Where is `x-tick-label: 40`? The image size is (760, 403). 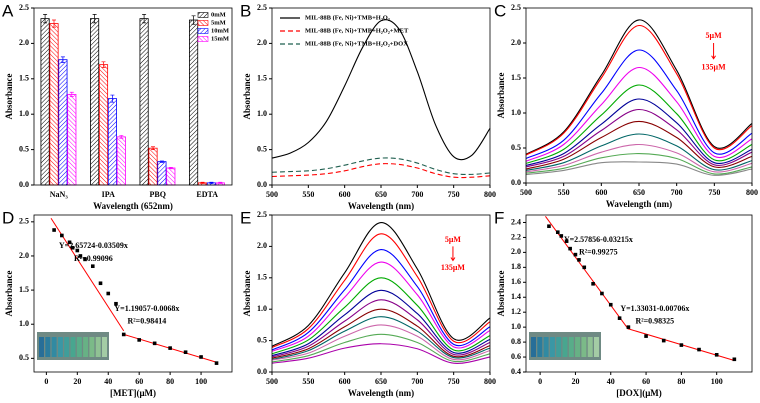
x-tick-label: 40 is located at coordinates (108, 381).